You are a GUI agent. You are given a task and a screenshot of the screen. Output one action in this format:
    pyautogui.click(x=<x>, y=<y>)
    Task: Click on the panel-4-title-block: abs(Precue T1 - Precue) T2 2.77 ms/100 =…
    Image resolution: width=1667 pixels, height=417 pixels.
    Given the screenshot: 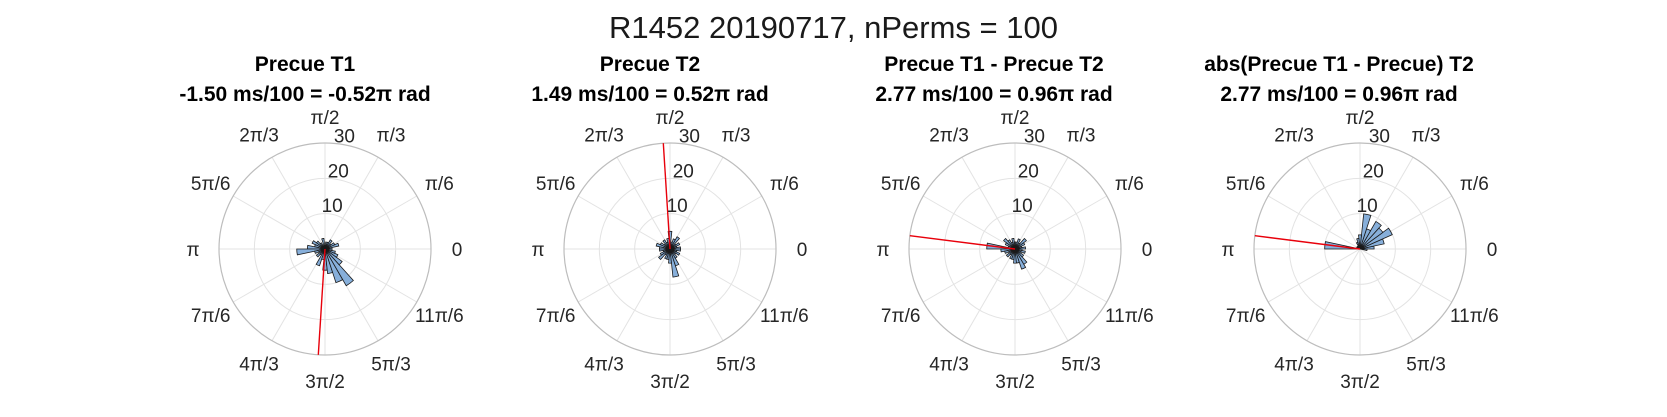 What is the action you would take?
    pyautogui.click(x=1339, y=80)
    